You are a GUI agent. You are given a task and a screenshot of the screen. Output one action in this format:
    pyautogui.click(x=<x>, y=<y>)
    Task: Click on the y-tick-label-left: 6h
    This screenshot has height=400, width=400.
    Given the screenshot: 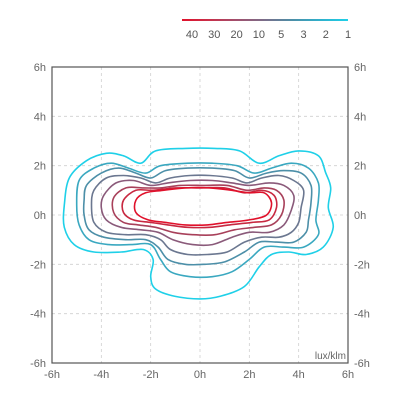 What is the action you would take?
    pyautogui.click(x=40, y=68)
    